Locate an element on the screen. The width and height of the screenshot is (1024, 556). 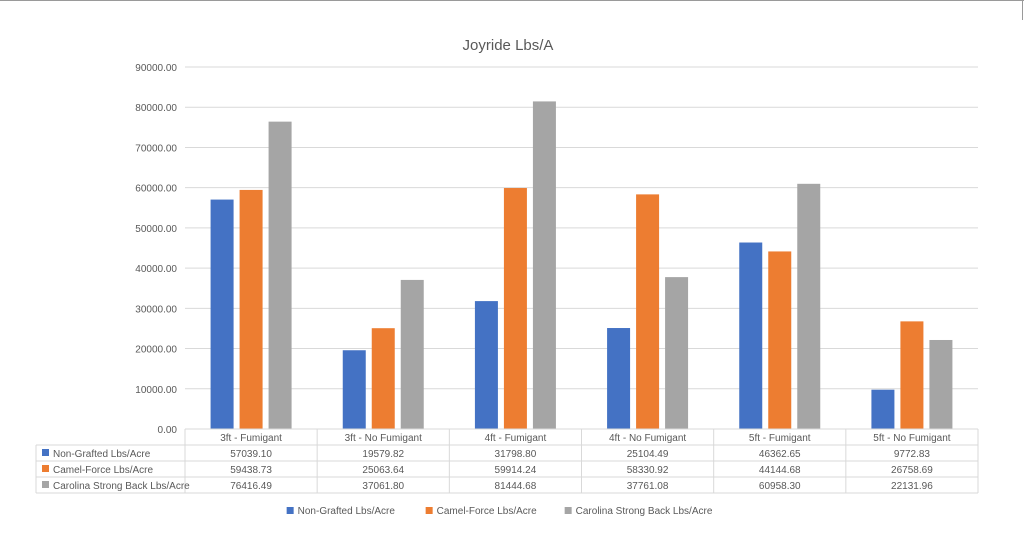
data-label: 59438.73 is located at coordinates (251, 470).